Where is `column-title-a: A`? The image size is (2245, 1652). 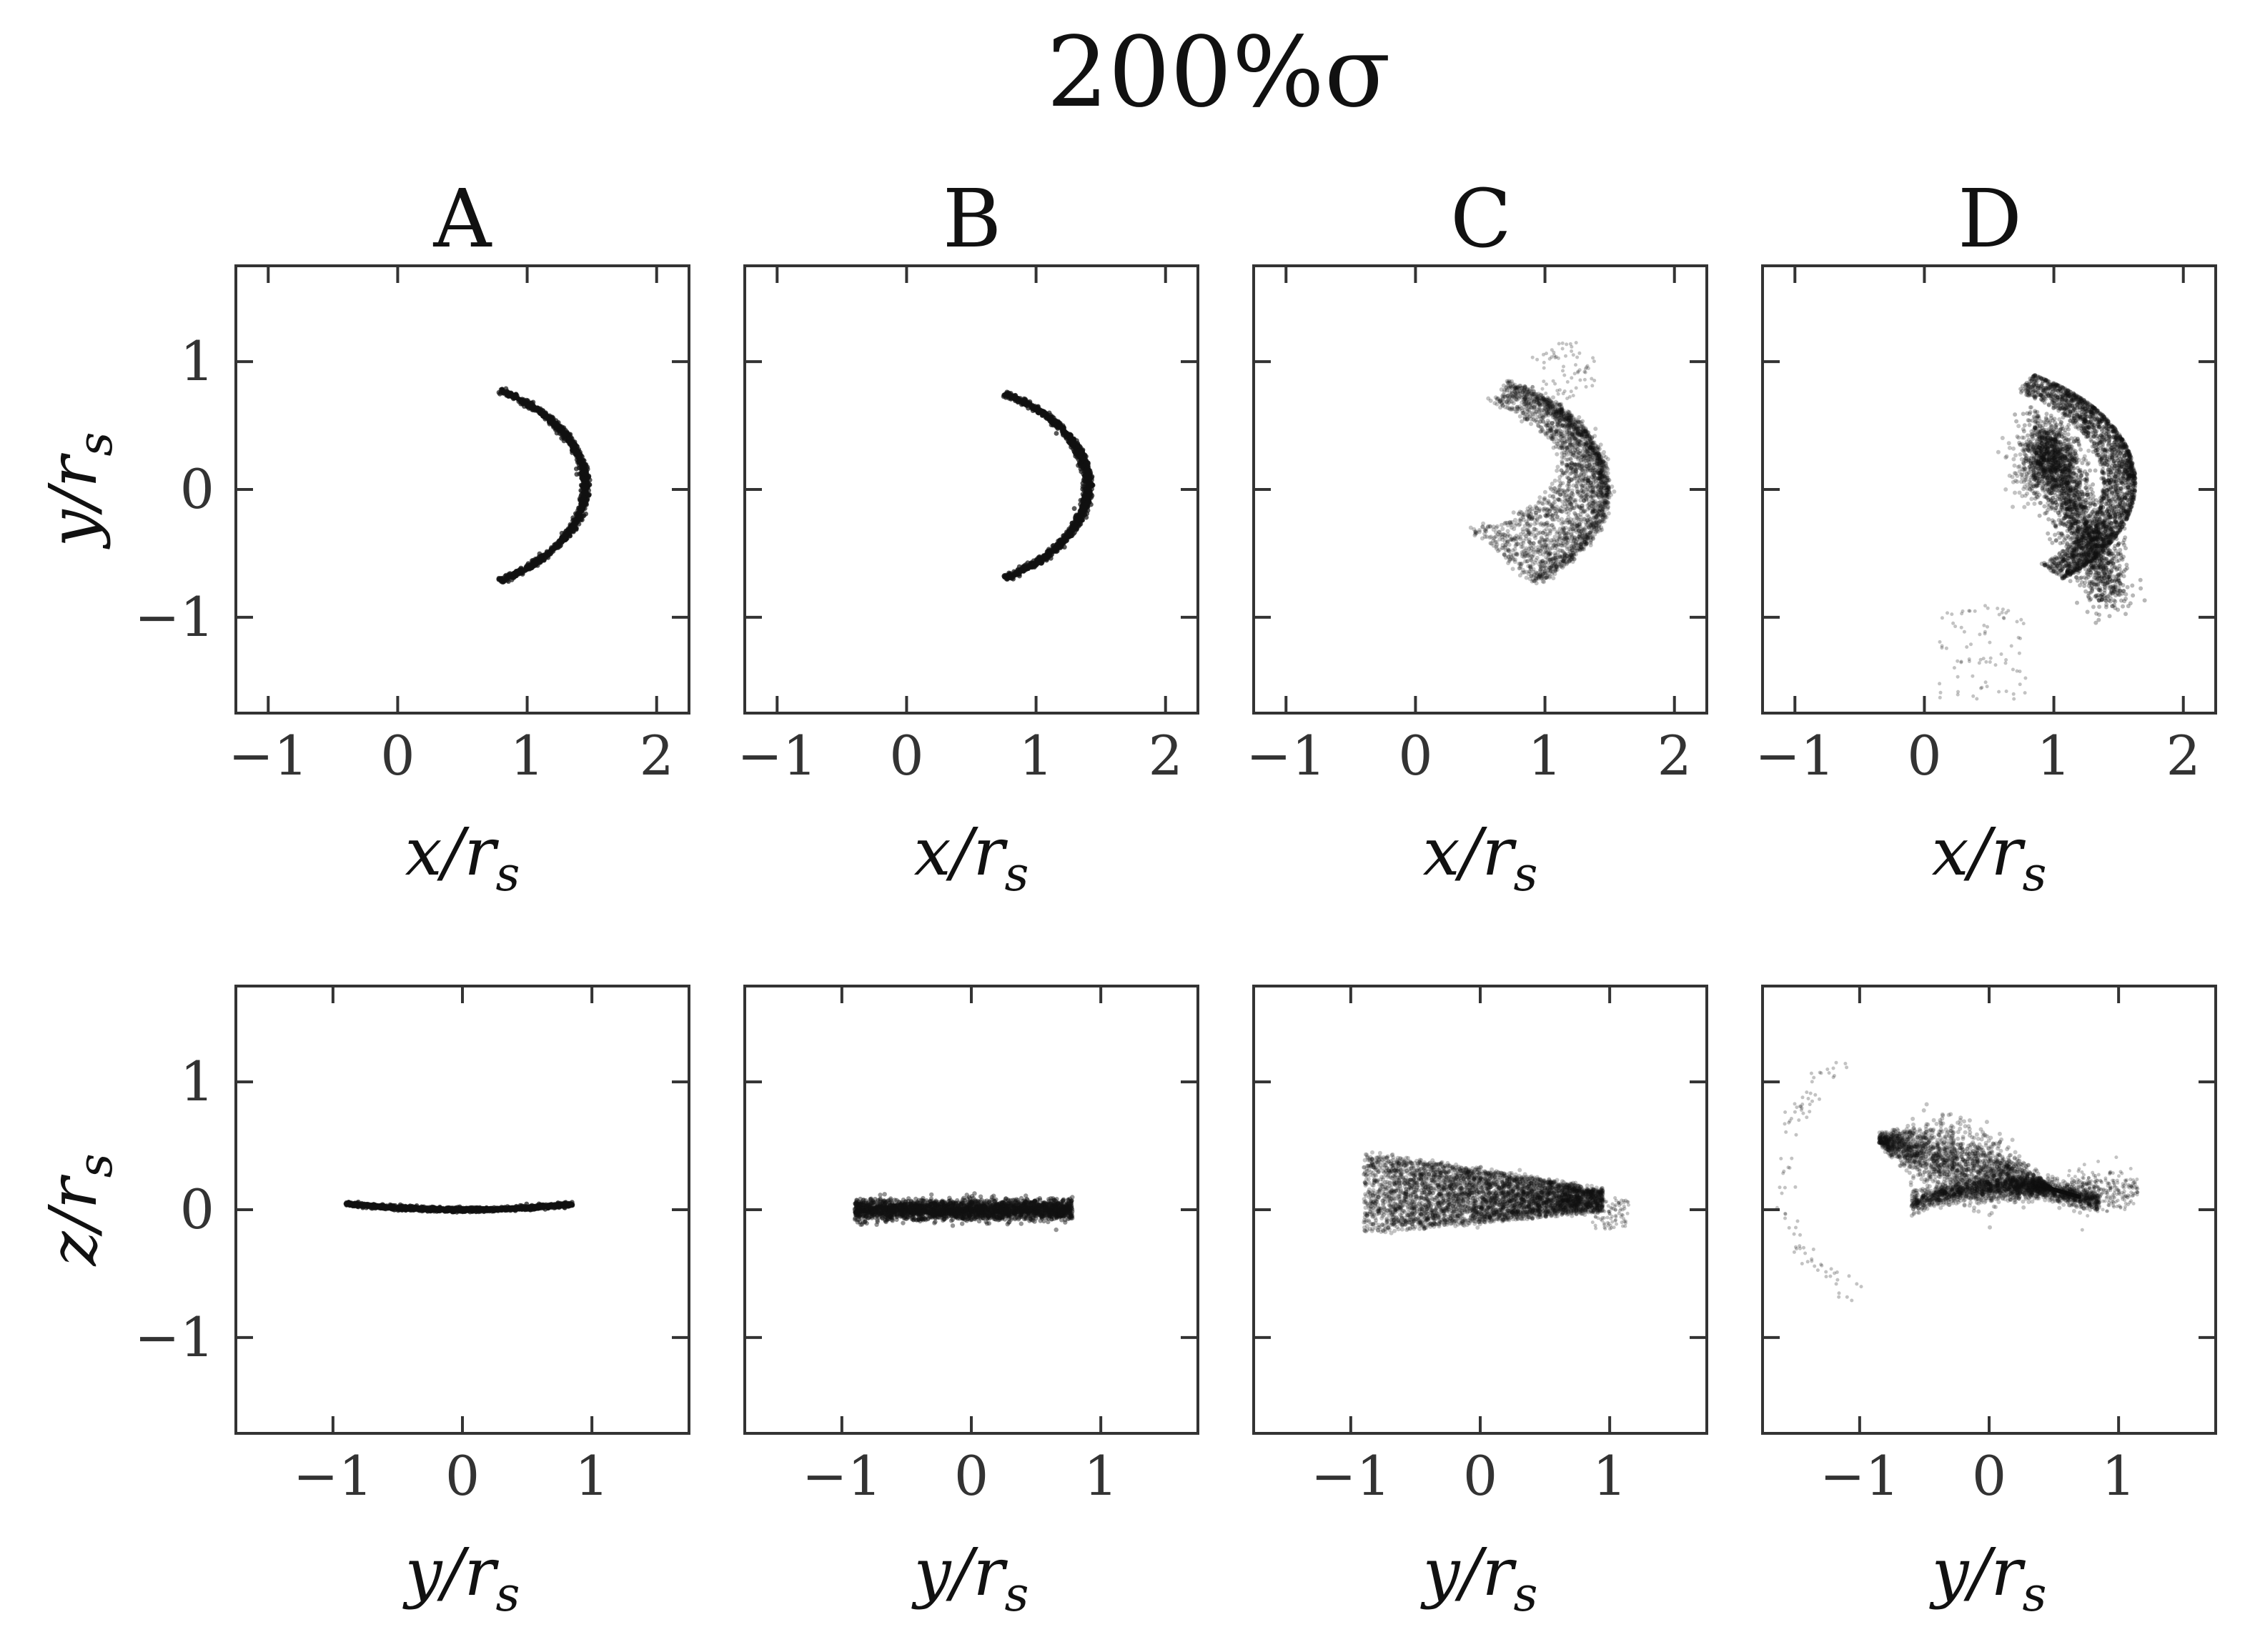
column-title-a: A is located at coordinates (463, 219).